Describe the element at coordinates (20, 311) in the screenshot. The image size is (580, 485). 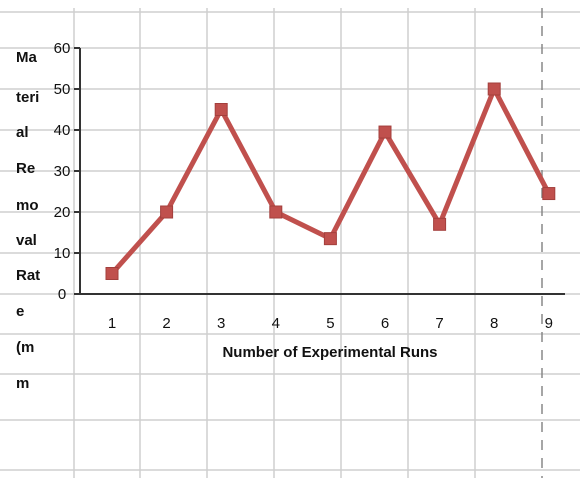
I see `y-axis-label-fragment: e` at that location.